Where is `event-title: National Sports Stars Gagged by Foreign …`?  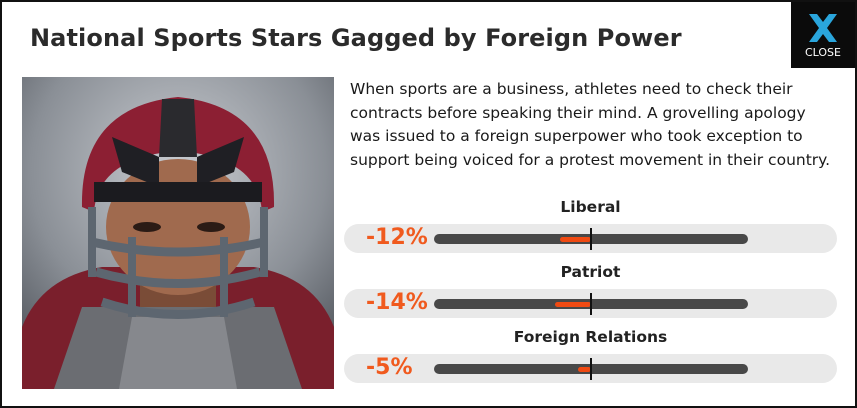 event-title: National Sports Stars Gagged by Foreign … is located at coordinates (356, 38).